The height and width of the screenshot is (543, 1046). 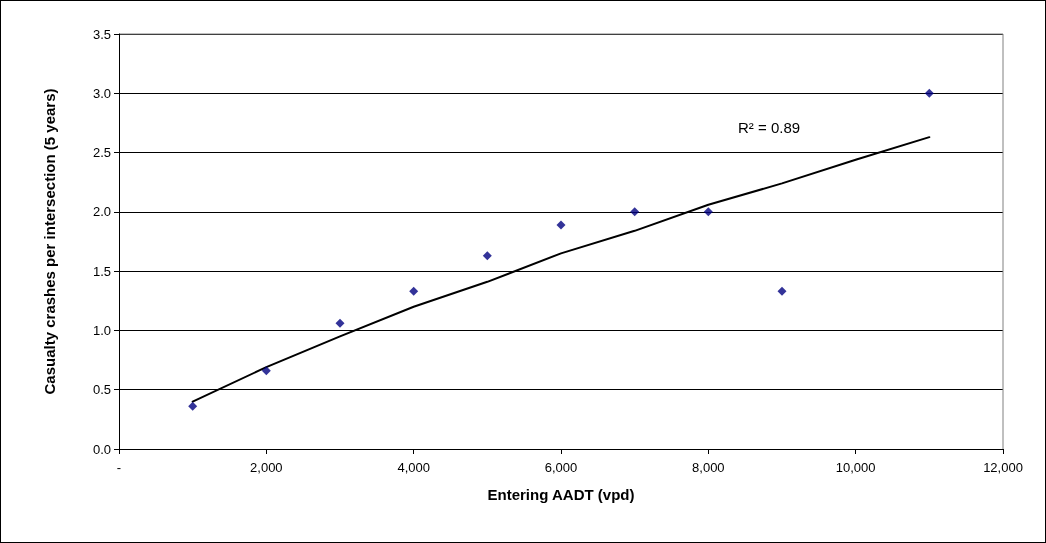 What do you see at coordinates (119, 467) in the screenshot?
I see `x-tick-label: -` at bounding box center [119, 467].